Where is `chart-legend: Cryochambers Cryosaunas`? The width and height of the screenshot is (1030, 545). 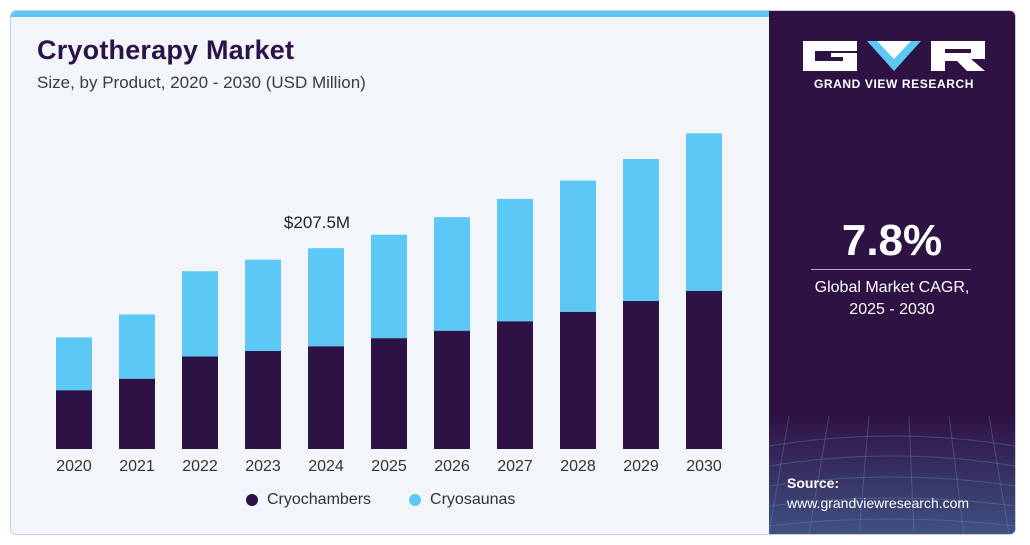
chart-legend: Cryochambers Cryosaunas is located at coordinates (399, 500).